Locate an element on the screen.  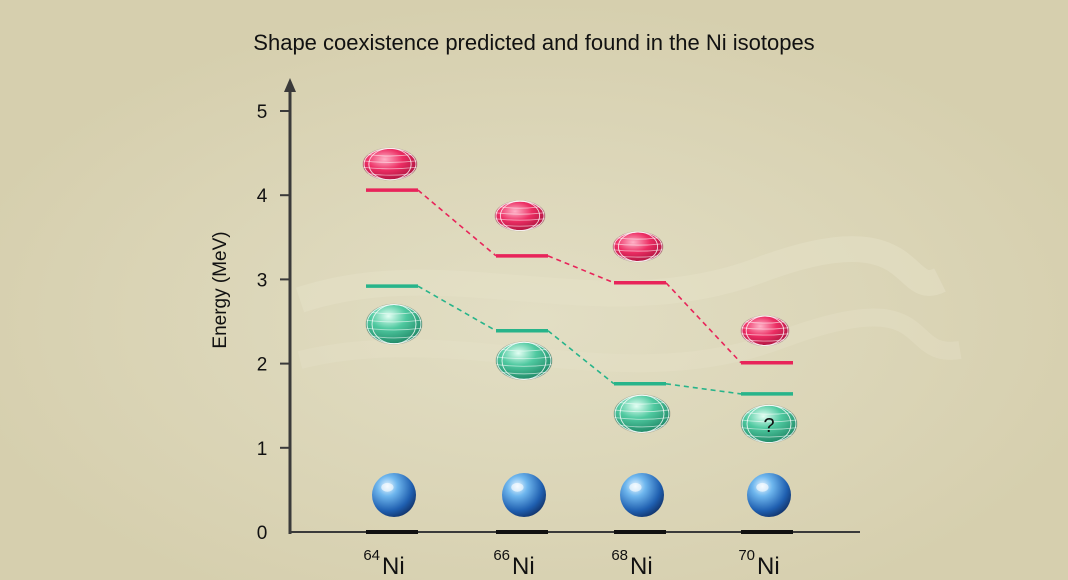
isotope-labels: 64 Ni 66 Ni 68 Ni 70 Ni is located at coordinates (571, 563).